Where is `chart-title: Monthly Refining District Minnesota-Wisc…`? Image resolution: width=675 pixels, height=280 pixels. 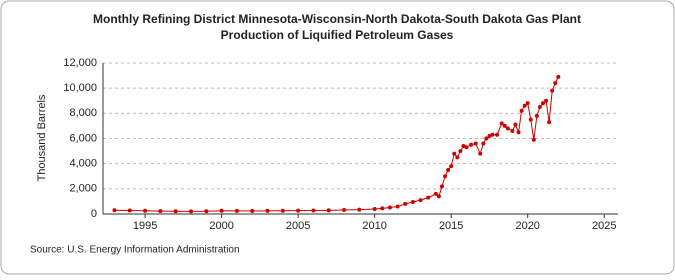 chart-title: Monthly Refining District Minnesota-Wisc… is located at coordinates (337, 19).